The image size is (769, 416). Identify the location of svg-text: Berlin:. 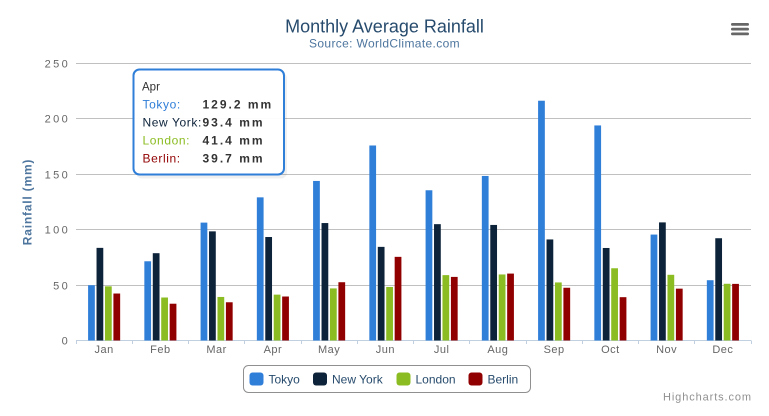
(162, 159).